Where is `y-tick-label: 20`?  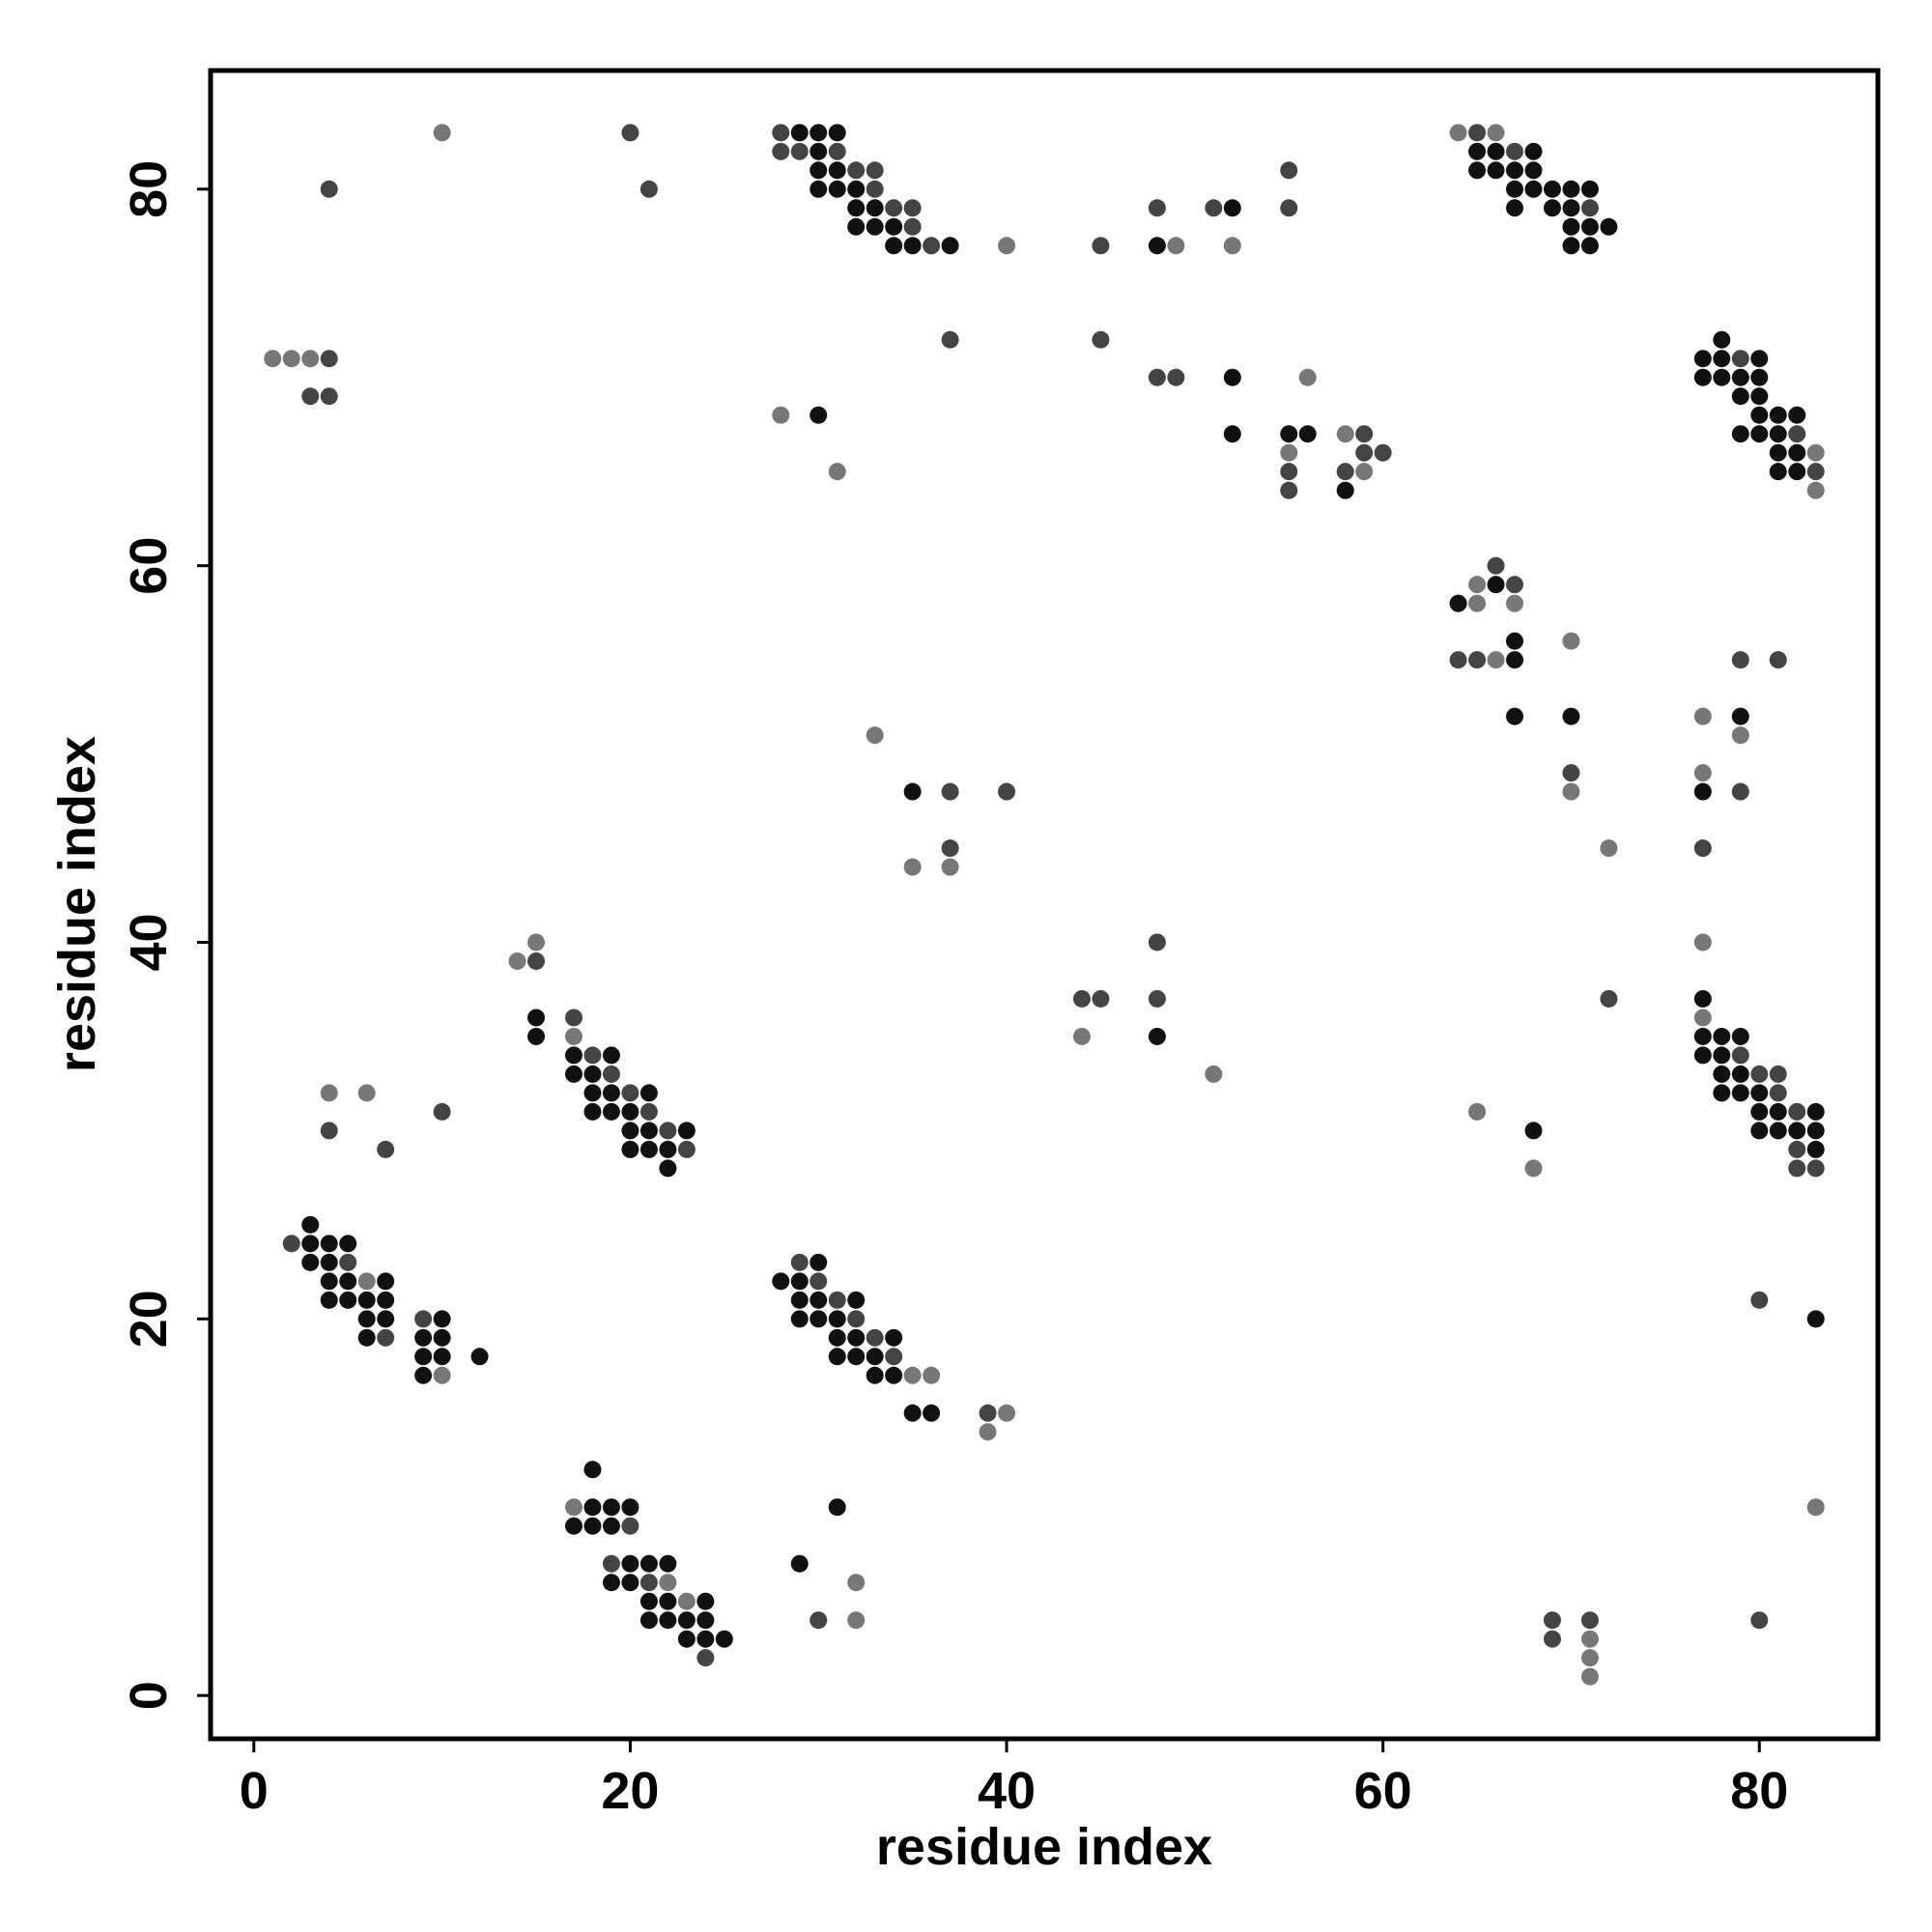 y-tick-label: 20 is located at coordinates (149, 1319).